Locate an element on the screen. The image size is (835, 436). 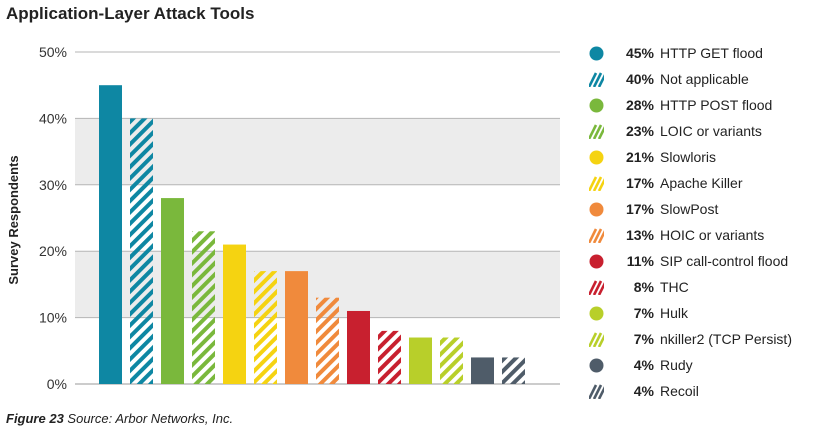
legend-item: 28% HTTP POST flood is located at coordinates (709, 105).